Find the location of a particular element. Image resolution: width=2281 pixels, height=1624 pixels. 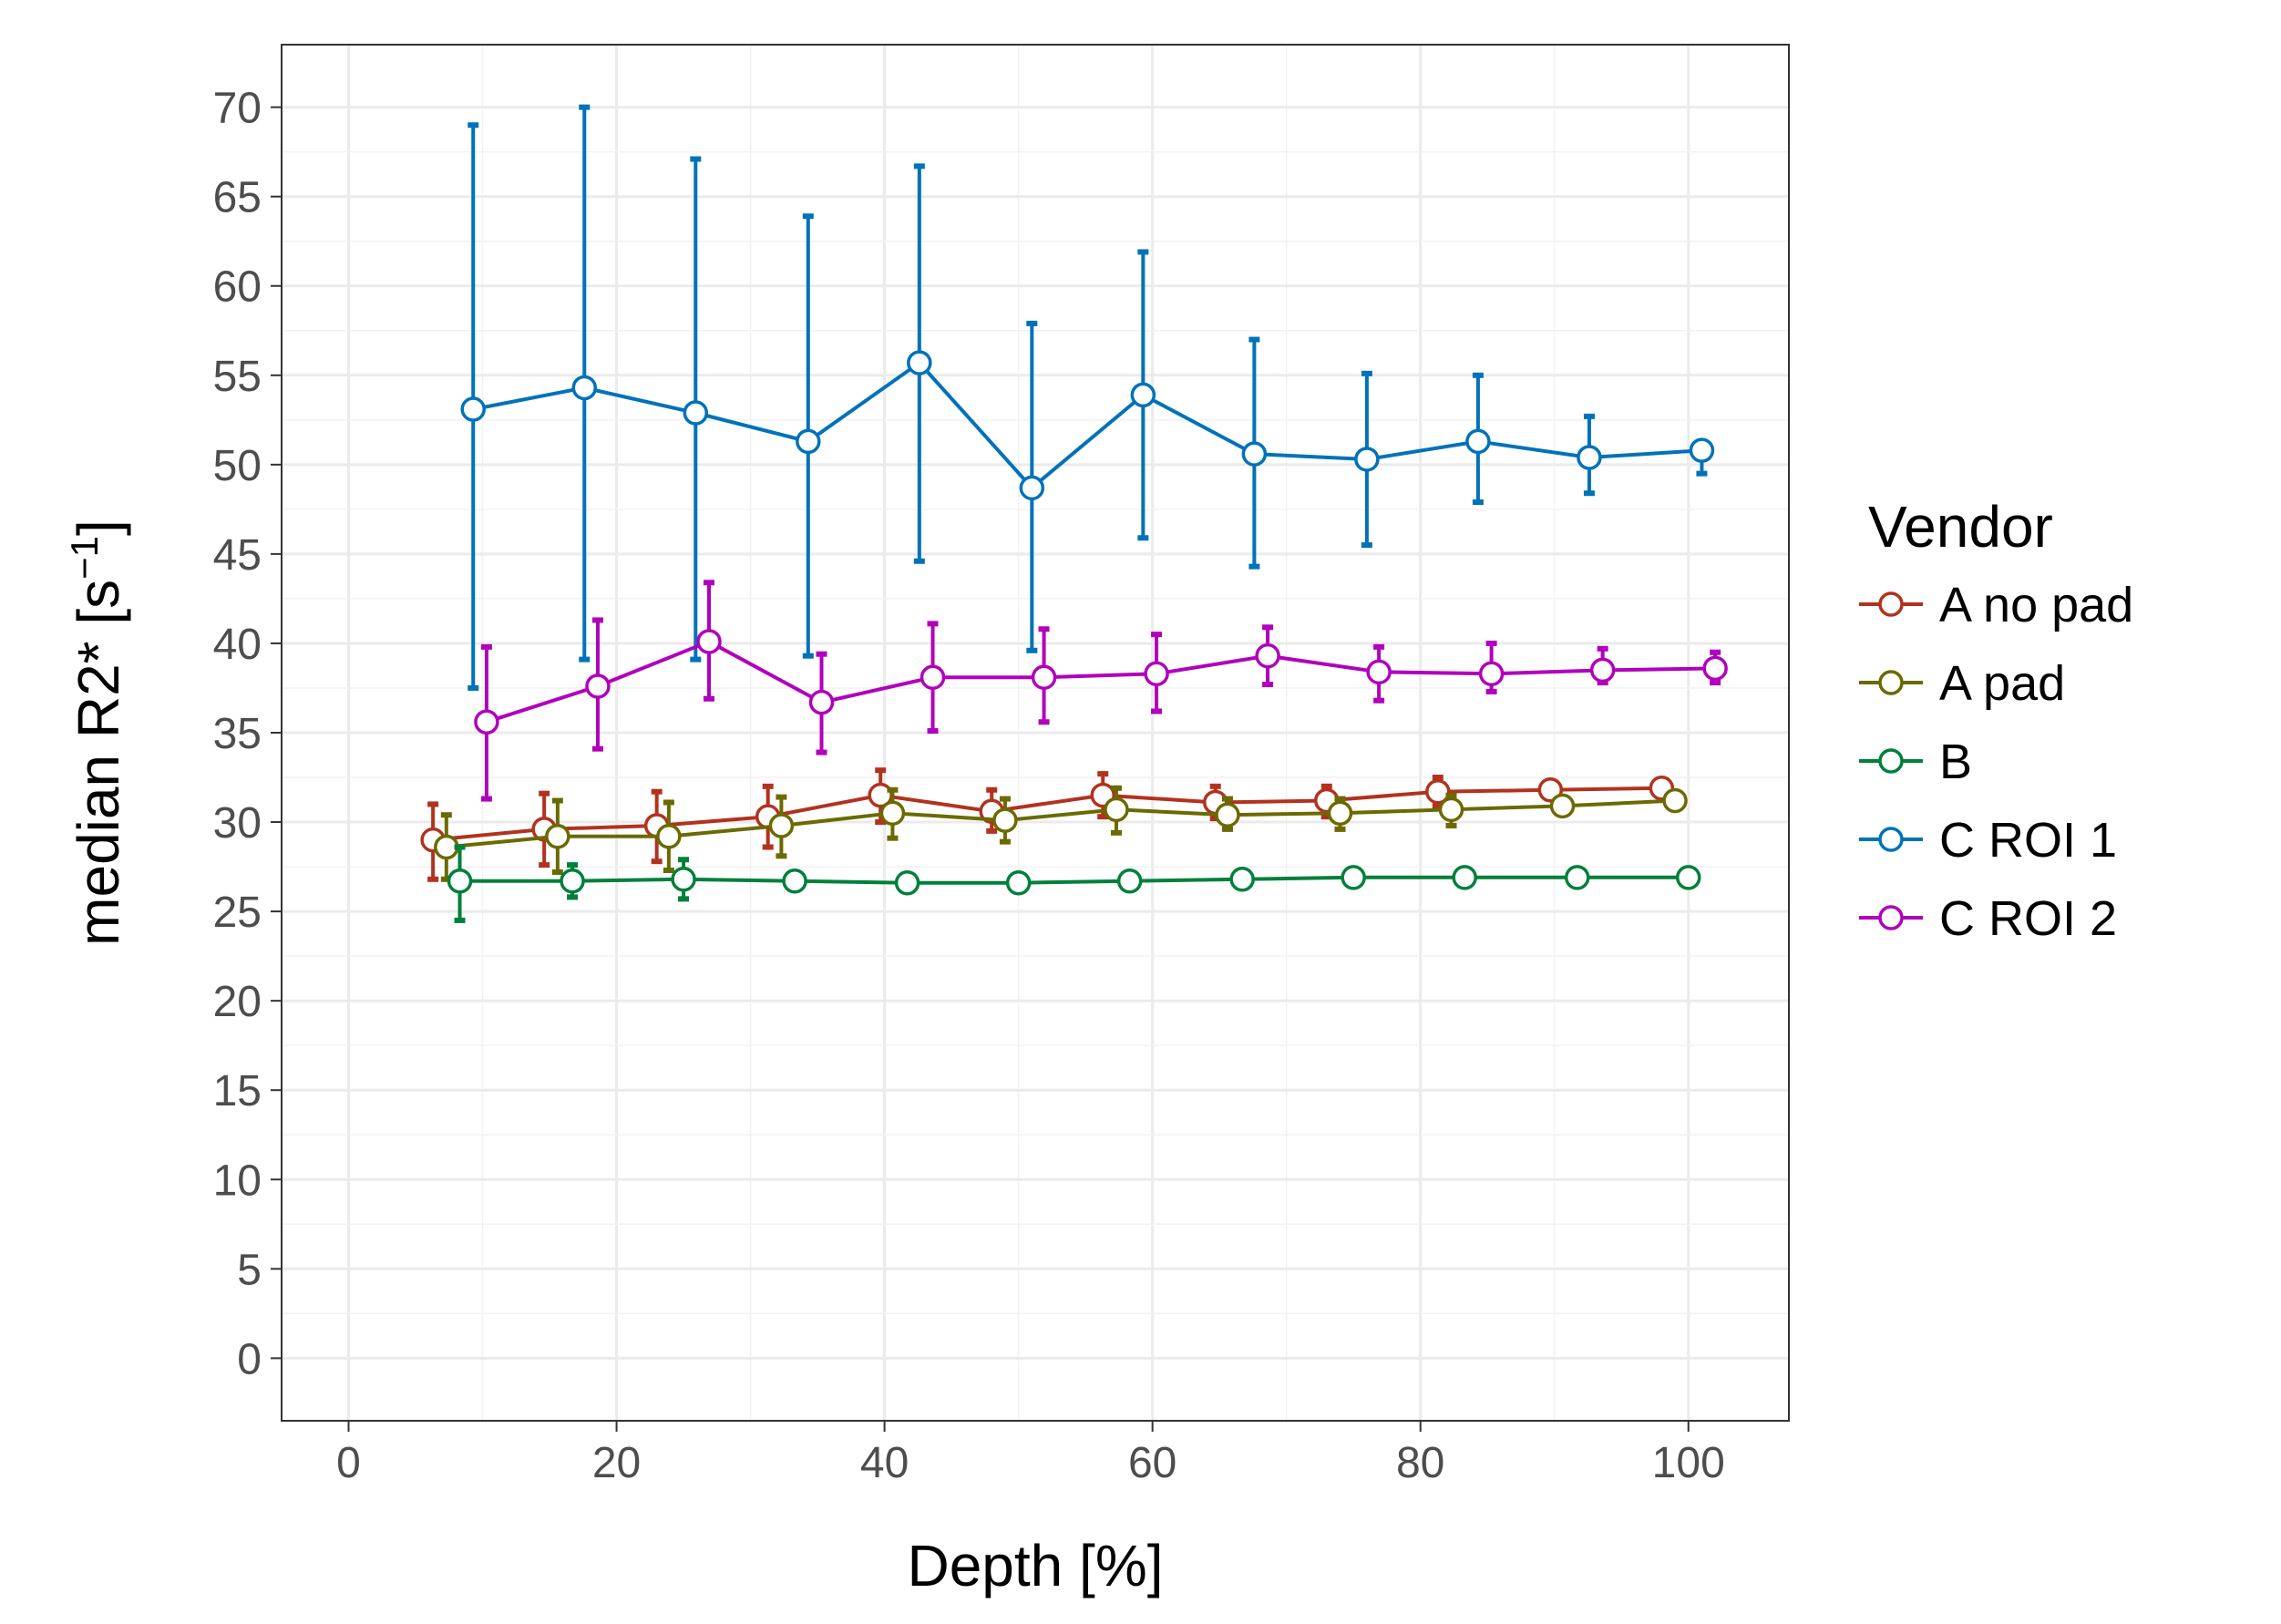

x-tick-label: 100 is located at coordinates (1688, 1463).